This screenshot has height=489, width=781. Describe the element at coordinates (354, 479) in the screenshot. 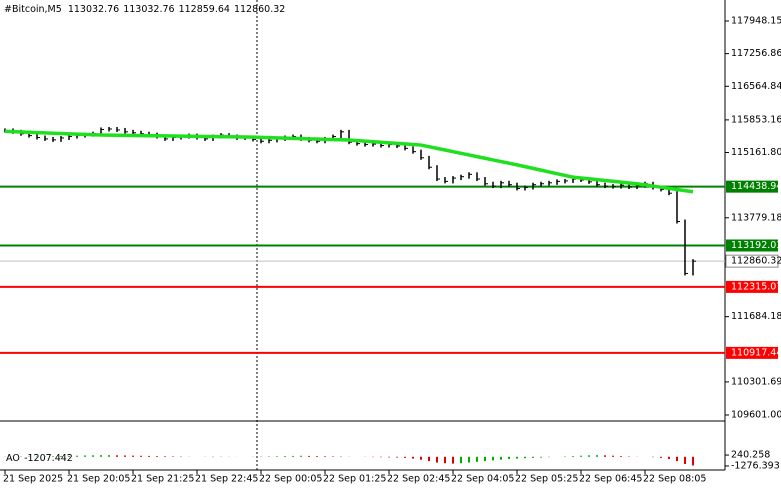

I see `x-tick-label: 22 Sep 01:25` at that location.